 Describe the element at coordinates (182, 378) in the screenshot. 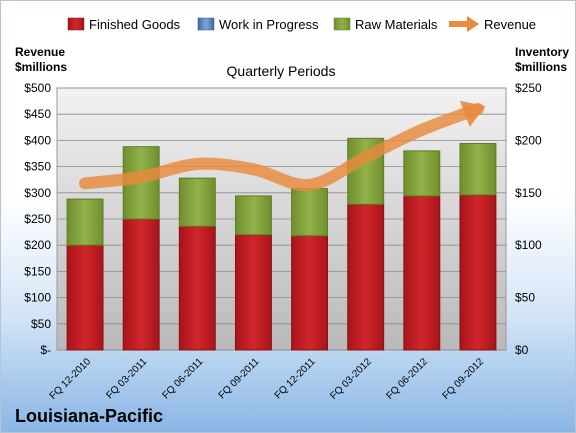

I see `x-tick-label: FQ 06-2011` at that location.